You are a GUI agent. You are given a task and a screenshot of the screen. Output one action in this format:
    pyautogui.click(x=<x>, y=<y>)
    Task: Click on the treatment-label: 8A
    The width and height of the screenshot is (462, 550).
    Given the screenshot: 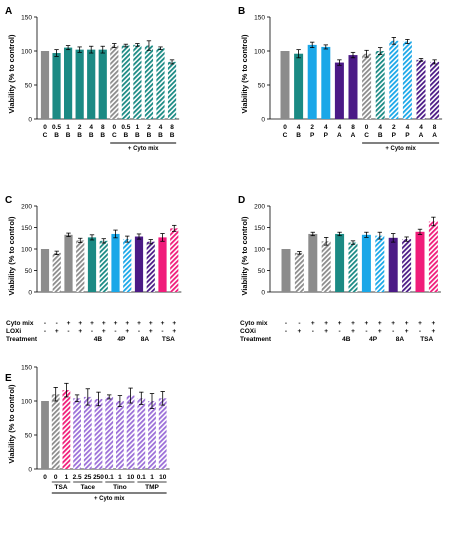 What is the action you would take?
    pyautogui.click(x=145, y=339)
    